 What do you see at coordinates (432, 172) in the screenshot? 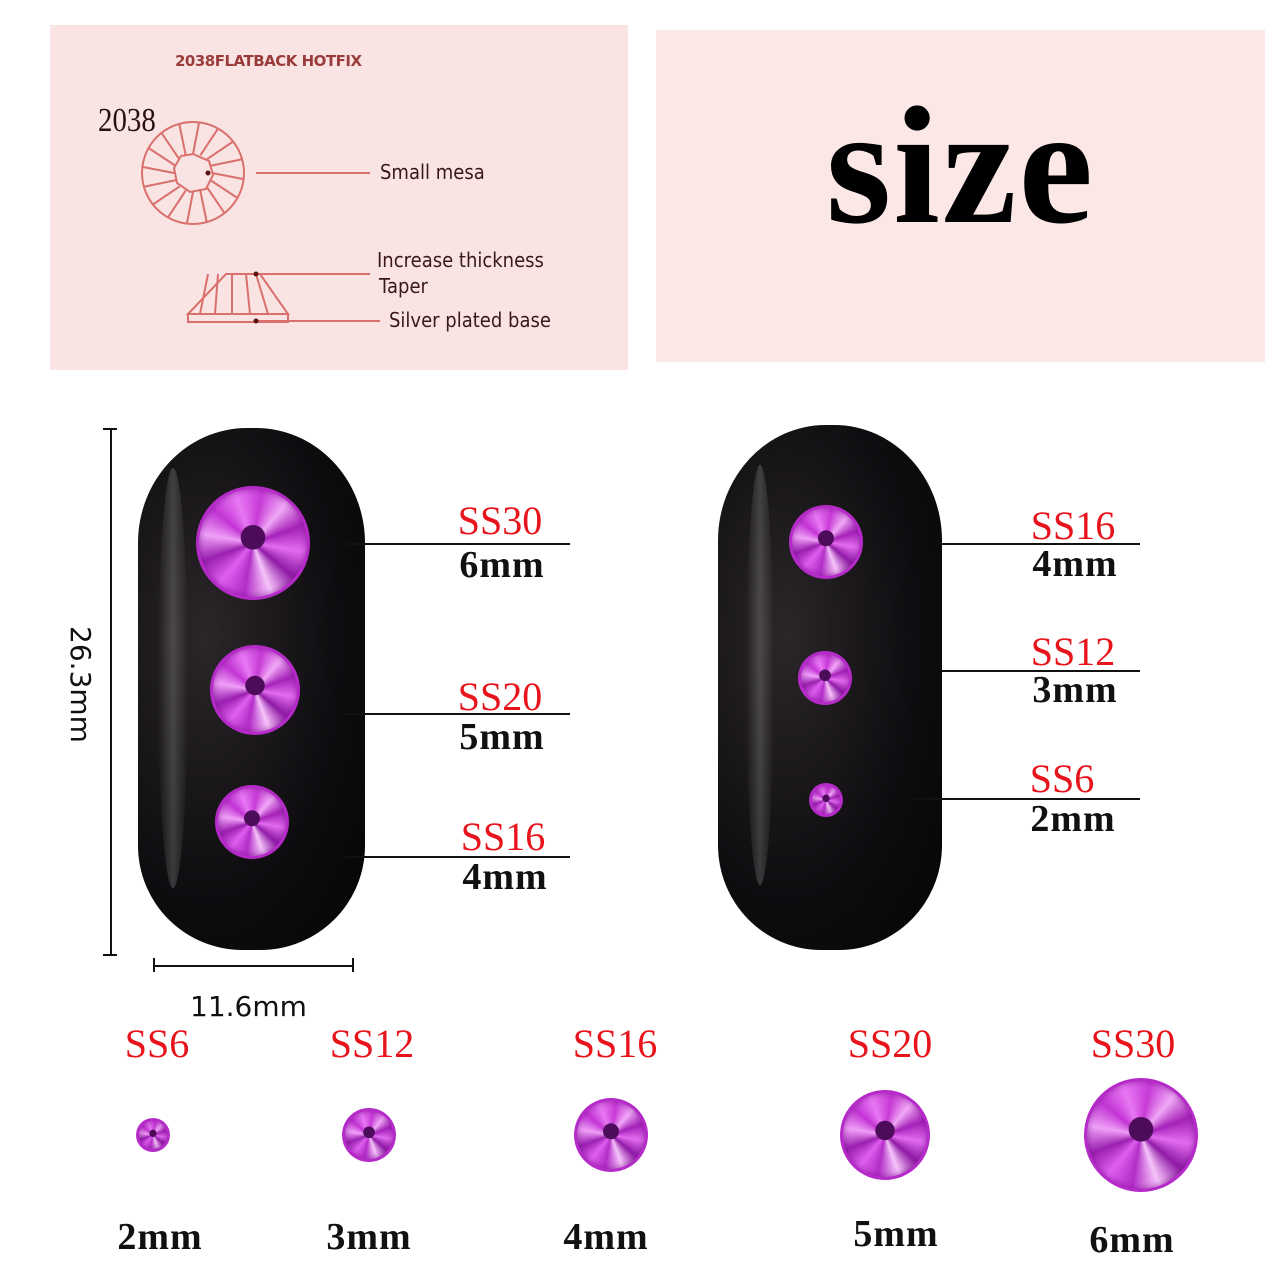
I see `label-small-mesa: Small mesa` at bounding box center [432, 172].